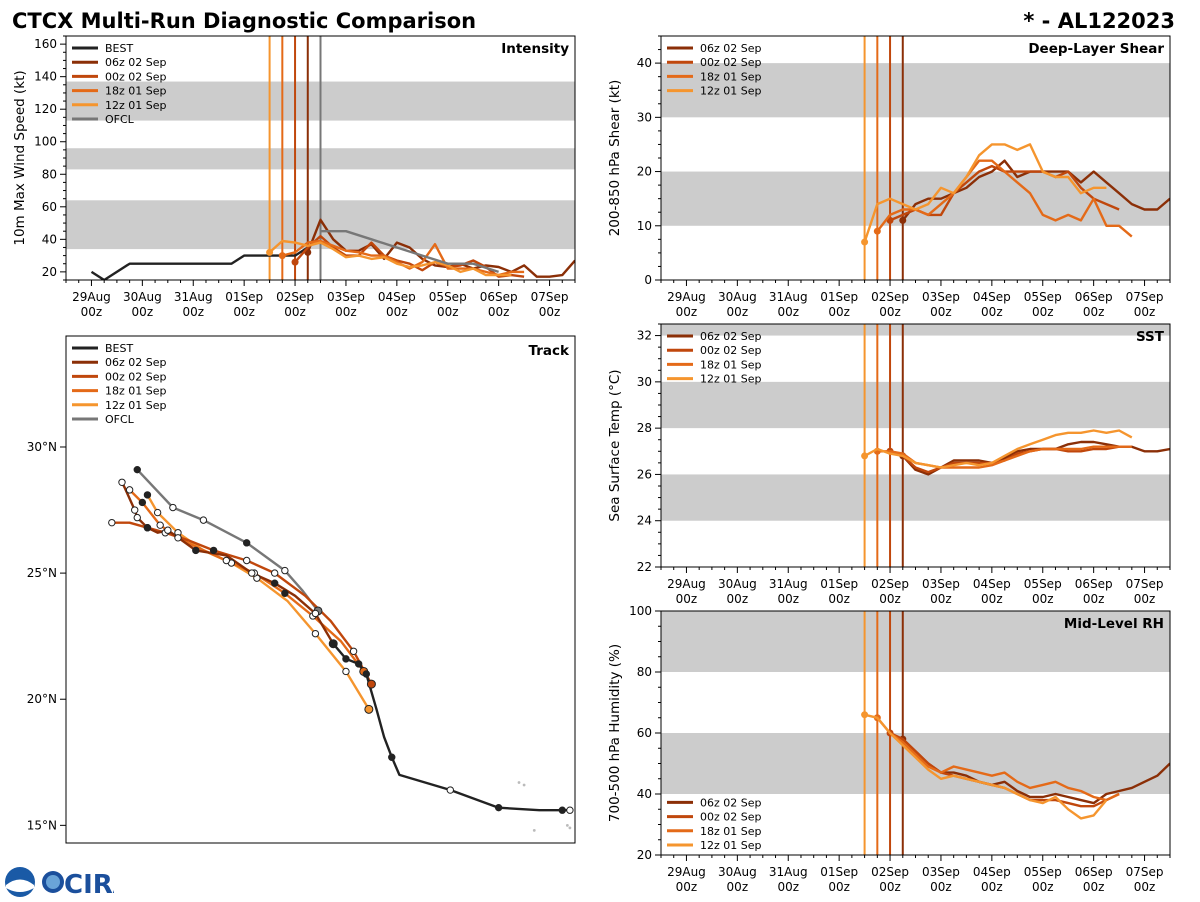 The image size is (1200, 902). Describe the element at coordinates (246, 581) in the screenshot. I see `track-line-18z-01-sep` at that location.